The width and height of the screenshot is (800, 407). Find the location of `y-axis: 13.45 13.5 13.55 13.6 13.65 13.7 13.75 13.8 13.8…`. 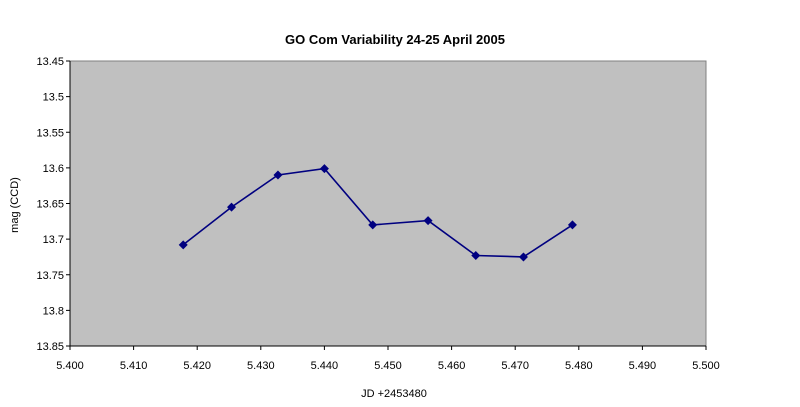

y-axis: 13.45 13.5 13.55 13.6 13.65 13.7 13.75 13.8 13.8… is located at coordinates (53, 204).